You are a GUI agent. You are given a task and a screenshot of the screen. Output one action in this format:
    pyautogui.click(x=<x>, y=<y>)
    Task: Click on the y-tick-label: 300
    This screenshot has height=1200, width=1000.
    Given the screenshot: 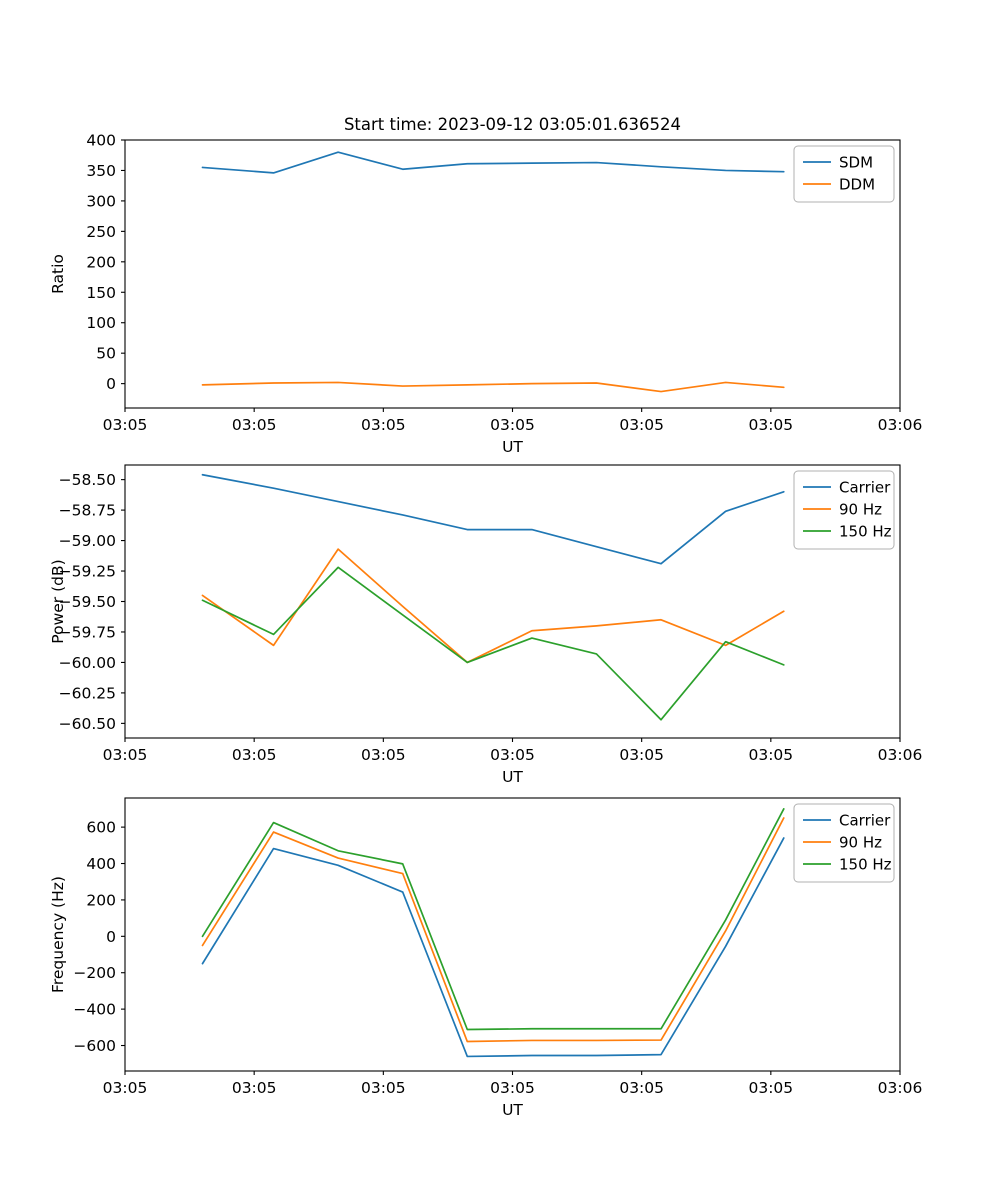 What is the action you would take?
    pyautogui.click(x=101, y=201)
    